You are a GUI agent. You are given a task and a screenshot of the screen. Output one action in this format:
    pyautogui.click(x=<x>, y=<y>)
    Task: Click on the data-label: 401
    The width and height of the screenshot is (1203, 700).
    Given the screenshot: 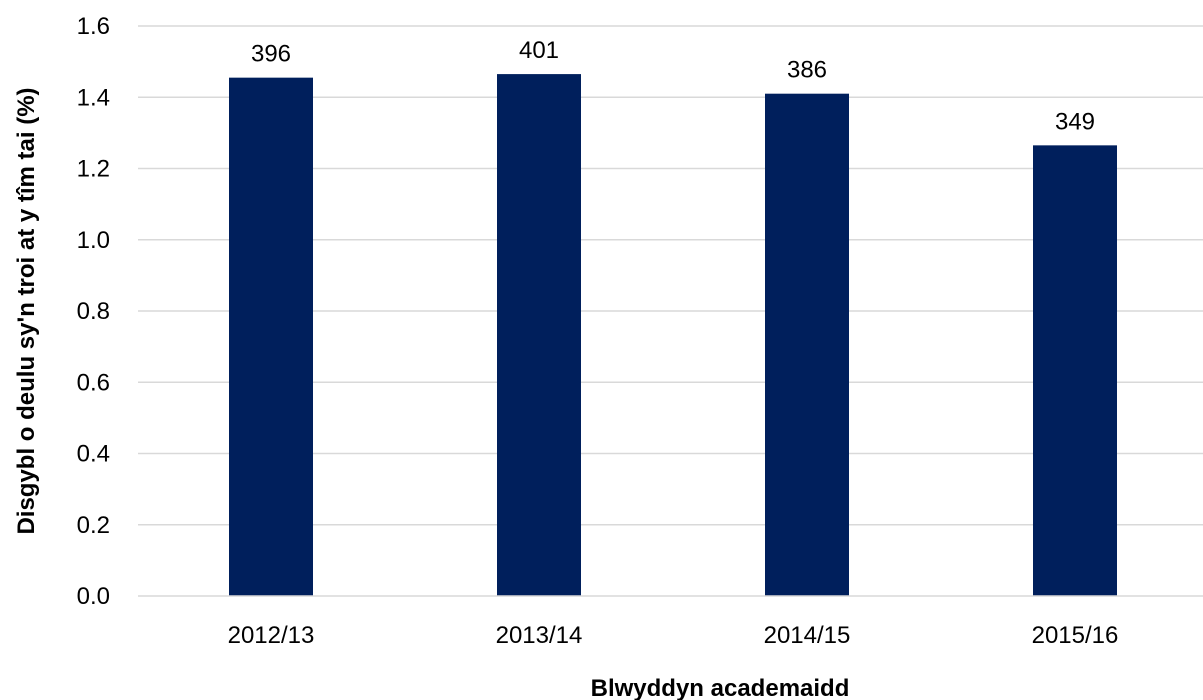 What is the action you would take?
    pyautogui.click(x=539, y=50)
    